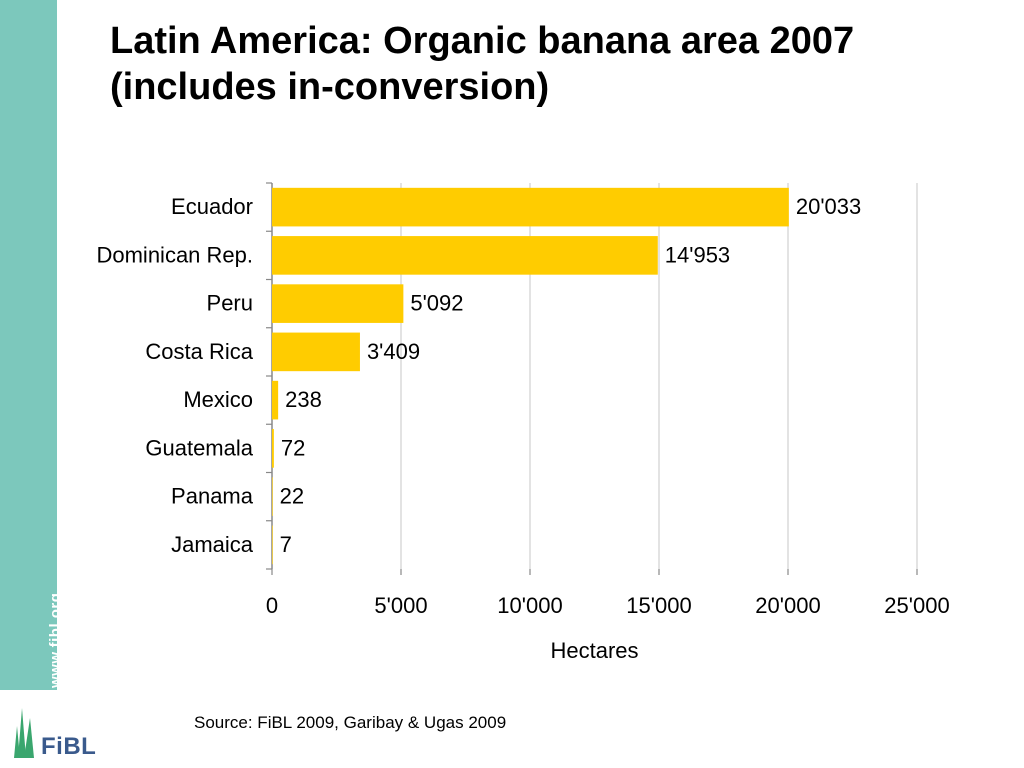  What do you see at coordinates (436, 303) in the screenshot?
I see `value-label: 5'092` at bounding box center [436, 303].